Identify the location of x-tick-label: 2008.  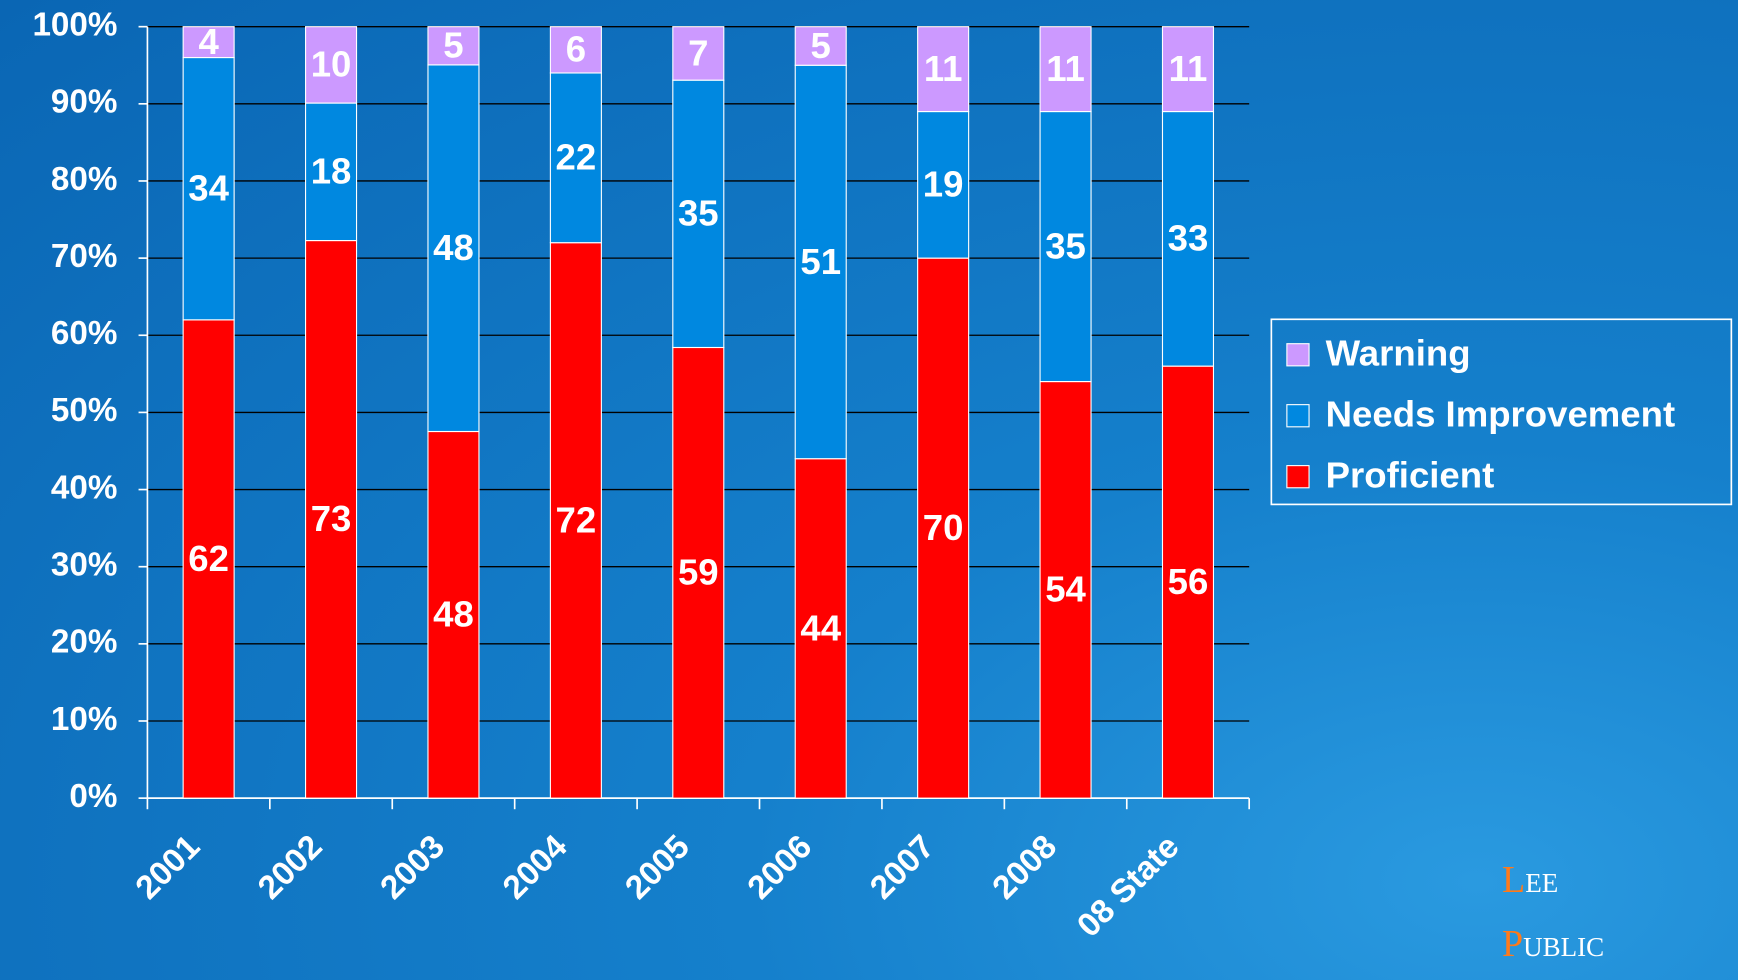
(1025, 867).